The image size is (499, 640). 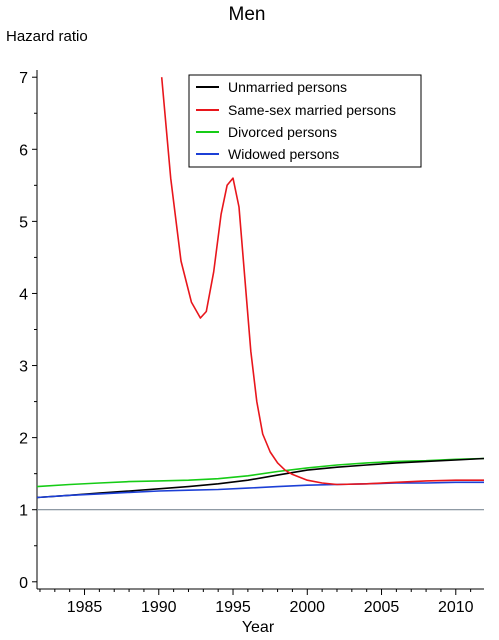 What do you see at coordinates (23, 294) in the screenshot?
I see `y-tick-label: 4` at bounding box center [23, 294].